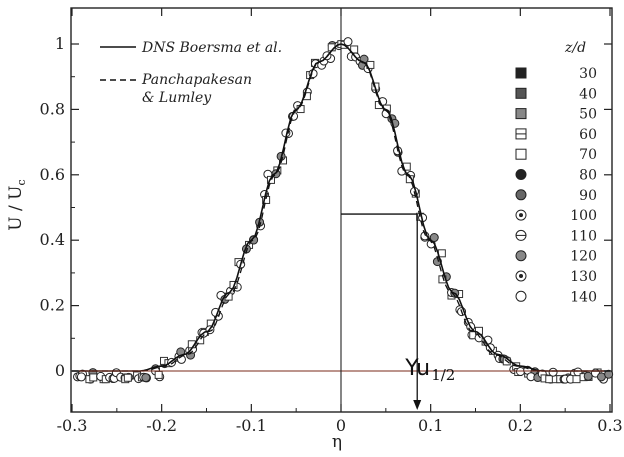 The image size is (624, 457). What do you see at coordinates (417, 405) in the screenshot?
I see `half-width-arrowhead` at bounding box center [417, 405].